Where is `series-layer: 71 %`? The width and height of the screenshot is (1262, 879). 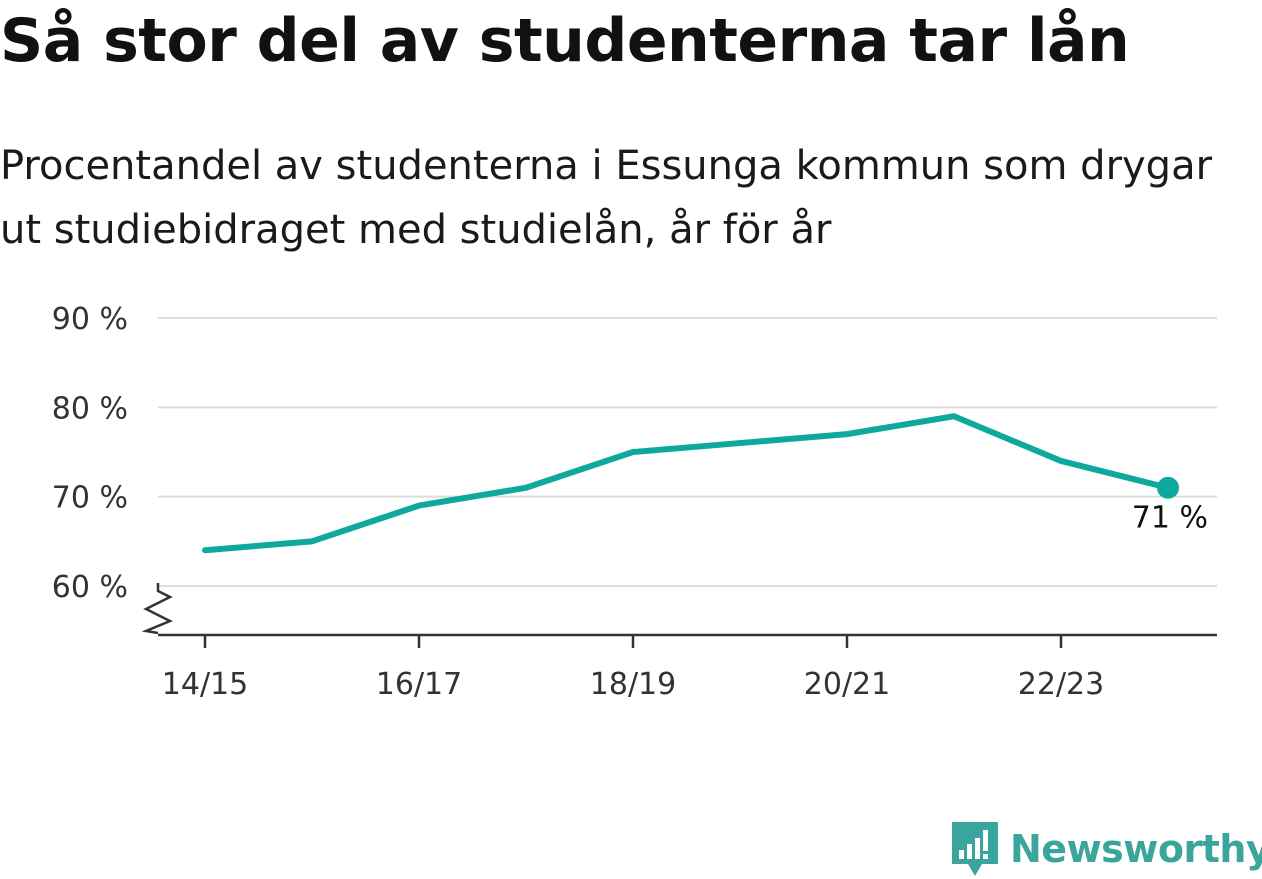 series-layer: 71 % is located at coordinates (705, 483).